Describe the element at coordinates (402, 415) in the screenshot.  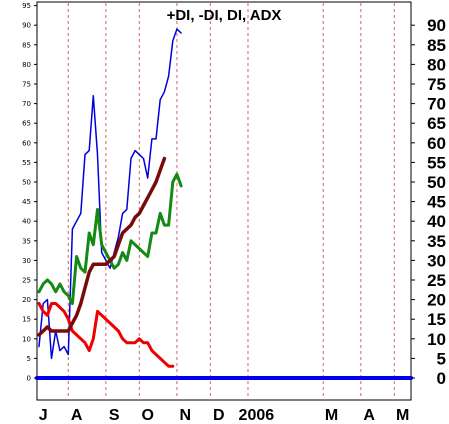
I see `x-label-9: M` at that location.